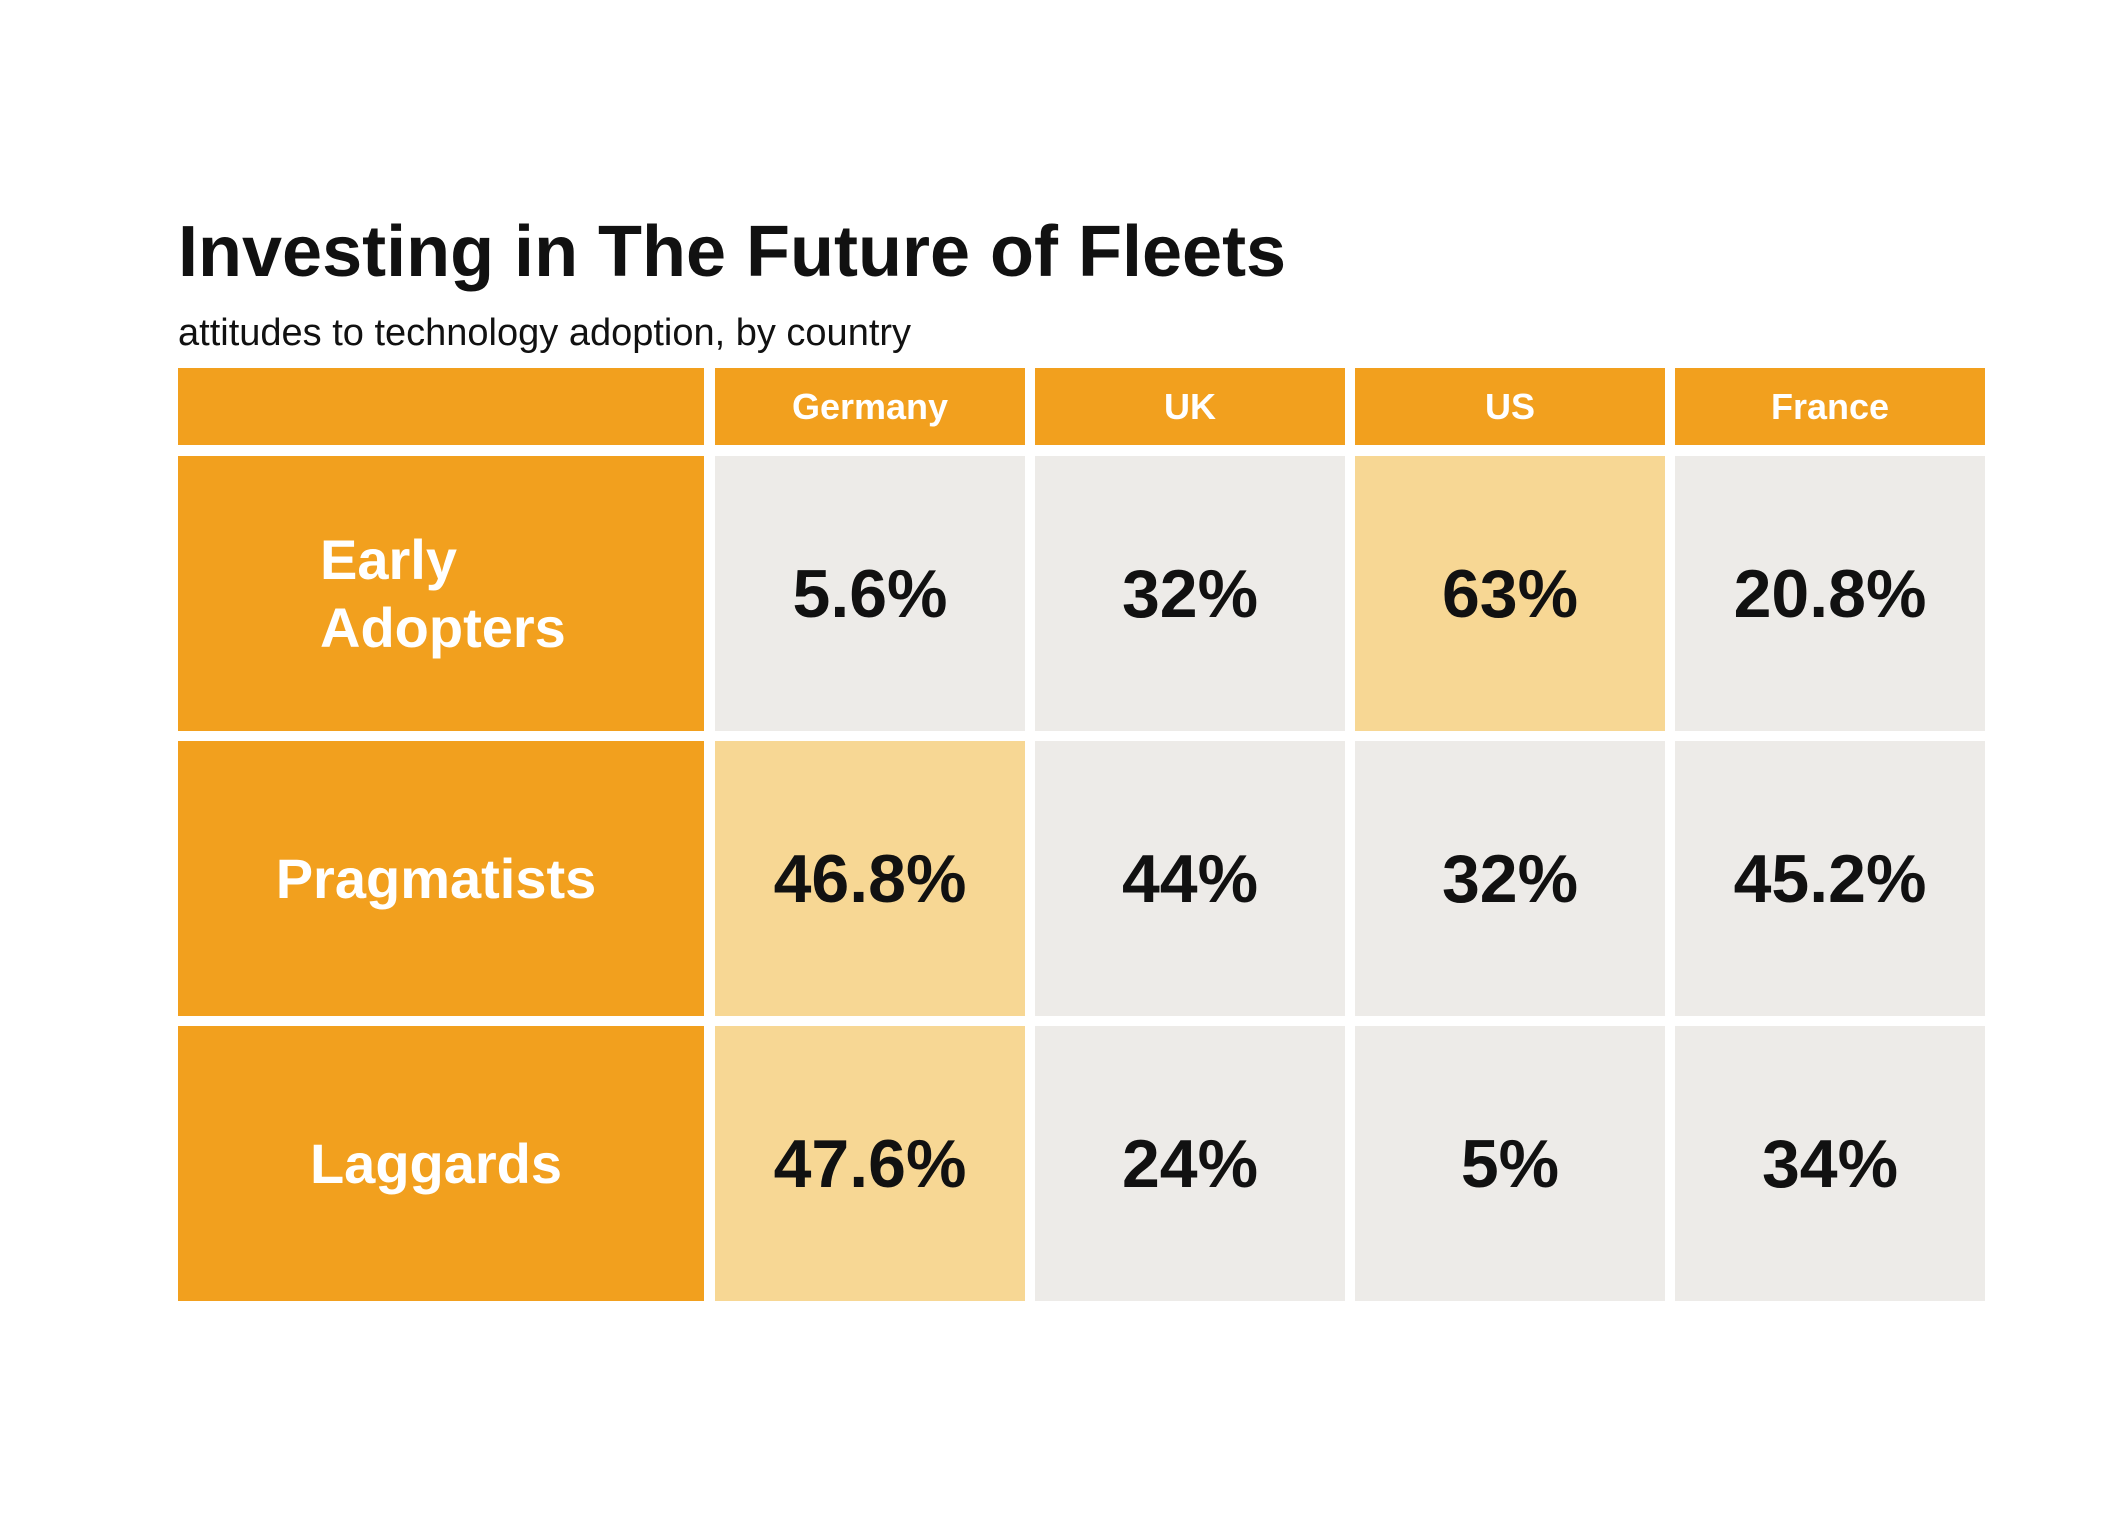  I want to click on column-header-germany: Germany, so click(870, 406).